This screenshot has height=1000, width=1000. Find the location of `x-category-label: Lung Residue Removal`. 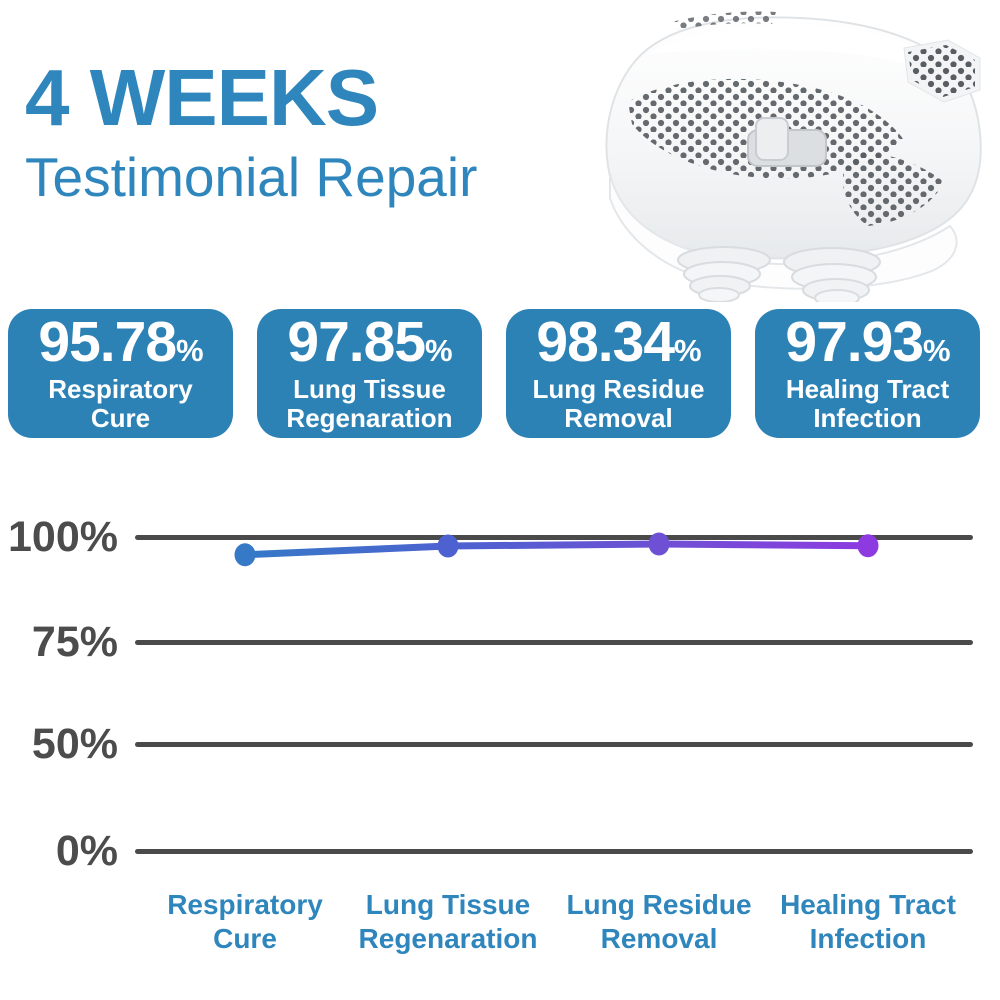

x-category-label: Lung Residue Removal is located at coordinates (659, 921).